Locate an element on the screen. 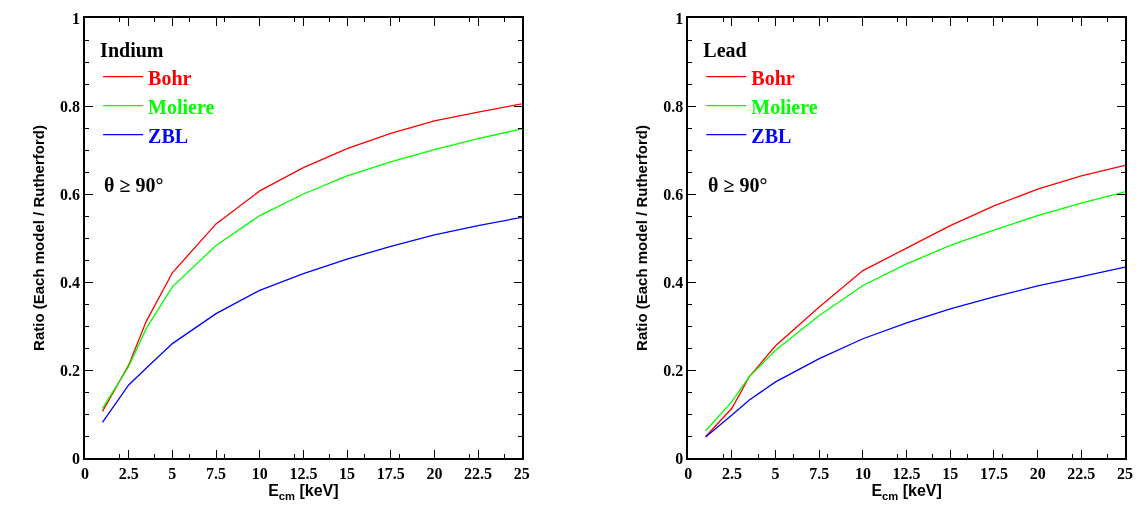 The image size is (1143, 508). line-series is located at coordinates (915, 352).